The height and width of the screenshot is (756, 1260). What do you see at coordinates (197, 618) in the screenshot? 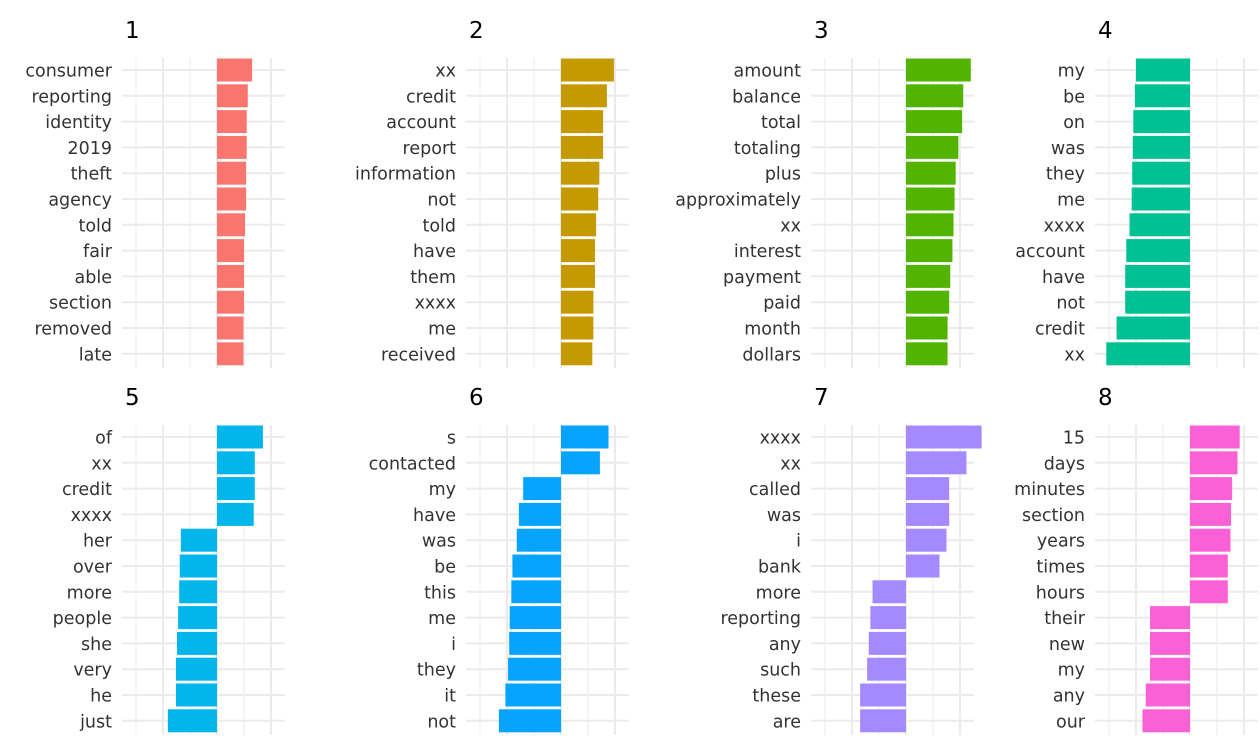
I see `bar-people` at bounding box center [197, 618].